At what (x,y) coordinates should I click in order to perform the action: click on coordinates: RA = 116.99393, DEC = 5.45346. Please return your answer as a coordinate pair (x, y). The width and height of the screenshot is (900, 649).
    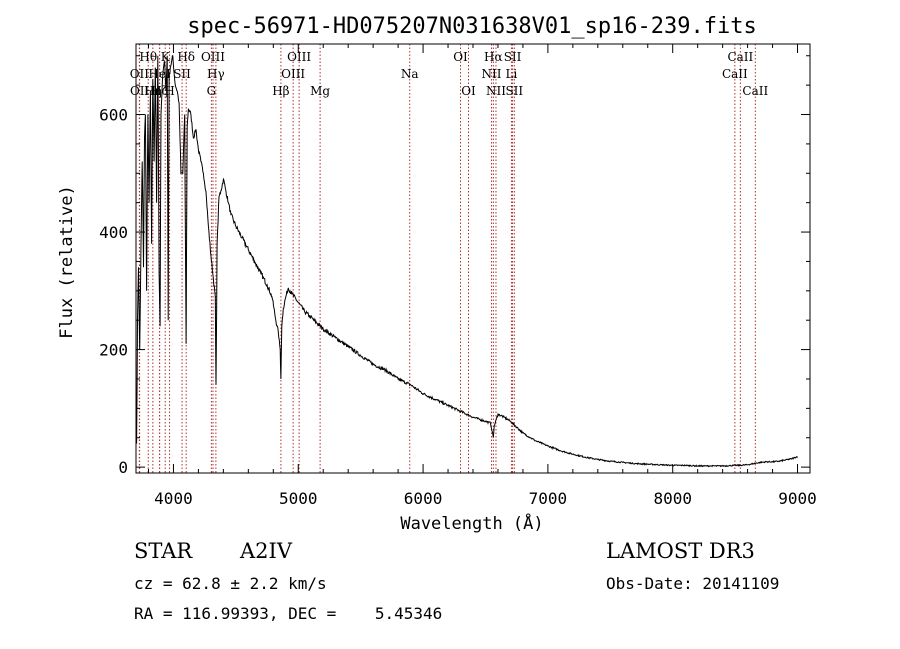
    Looking at the image, I should click on (288, 613).